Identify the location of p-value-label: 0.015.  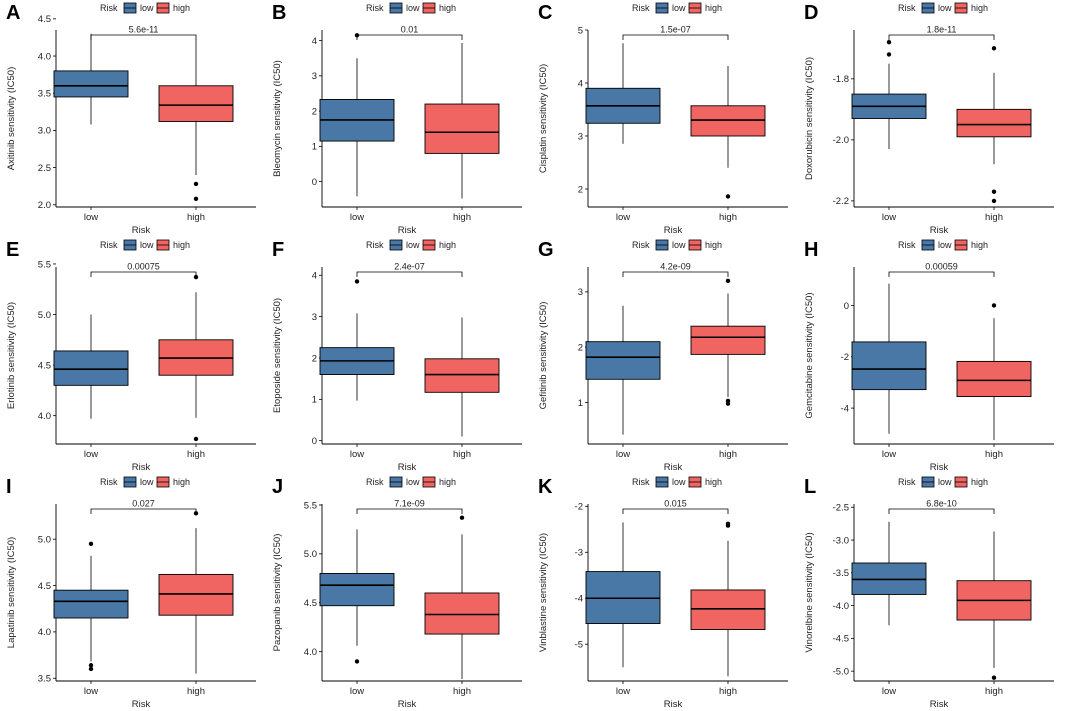
(675, 504).